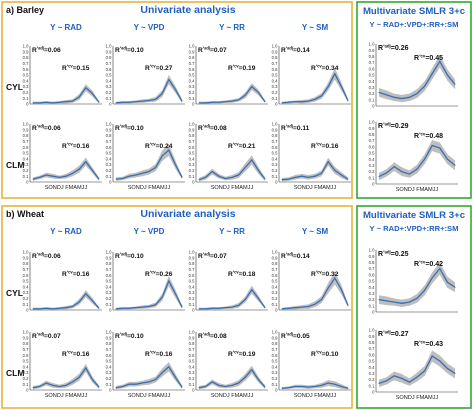 The height and width of the screenshot is (410, 474). Describe the element at coordinates (242, 67) in the screenshot. I see `r2-cv-label: R²cv=0.19` at that location.